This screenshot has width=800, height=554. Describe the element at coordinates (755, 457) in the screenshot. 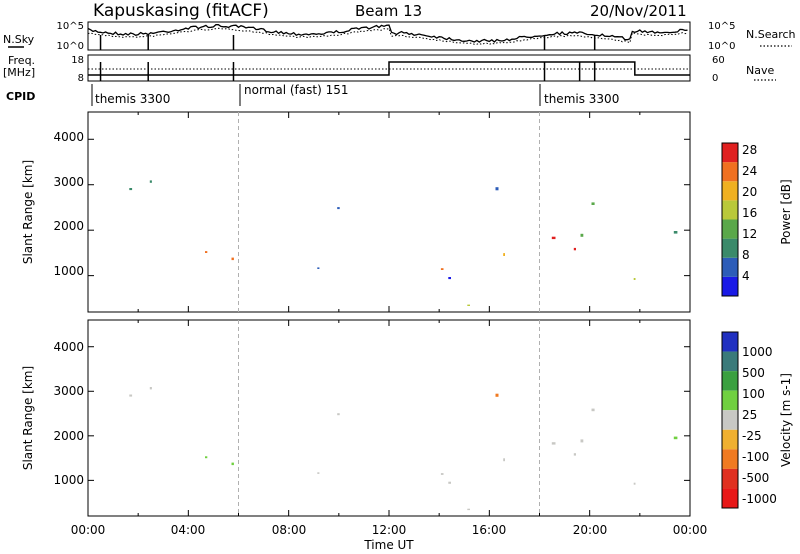

I see `velocity-colorbar-tick-minus100: -100` at that location.